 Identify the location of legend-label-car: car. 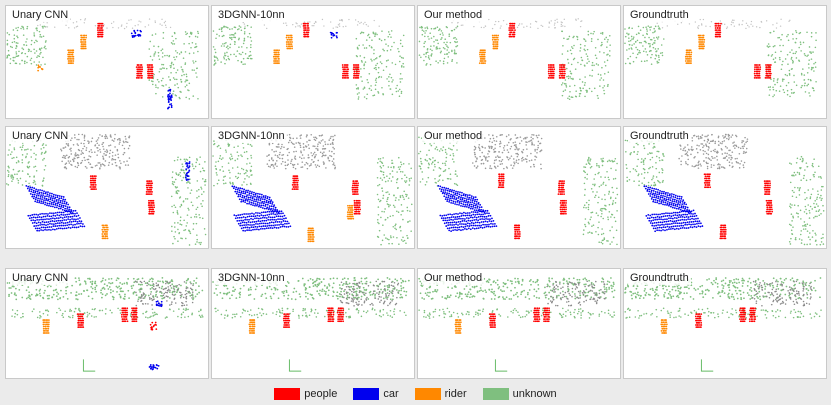
(391, 394).